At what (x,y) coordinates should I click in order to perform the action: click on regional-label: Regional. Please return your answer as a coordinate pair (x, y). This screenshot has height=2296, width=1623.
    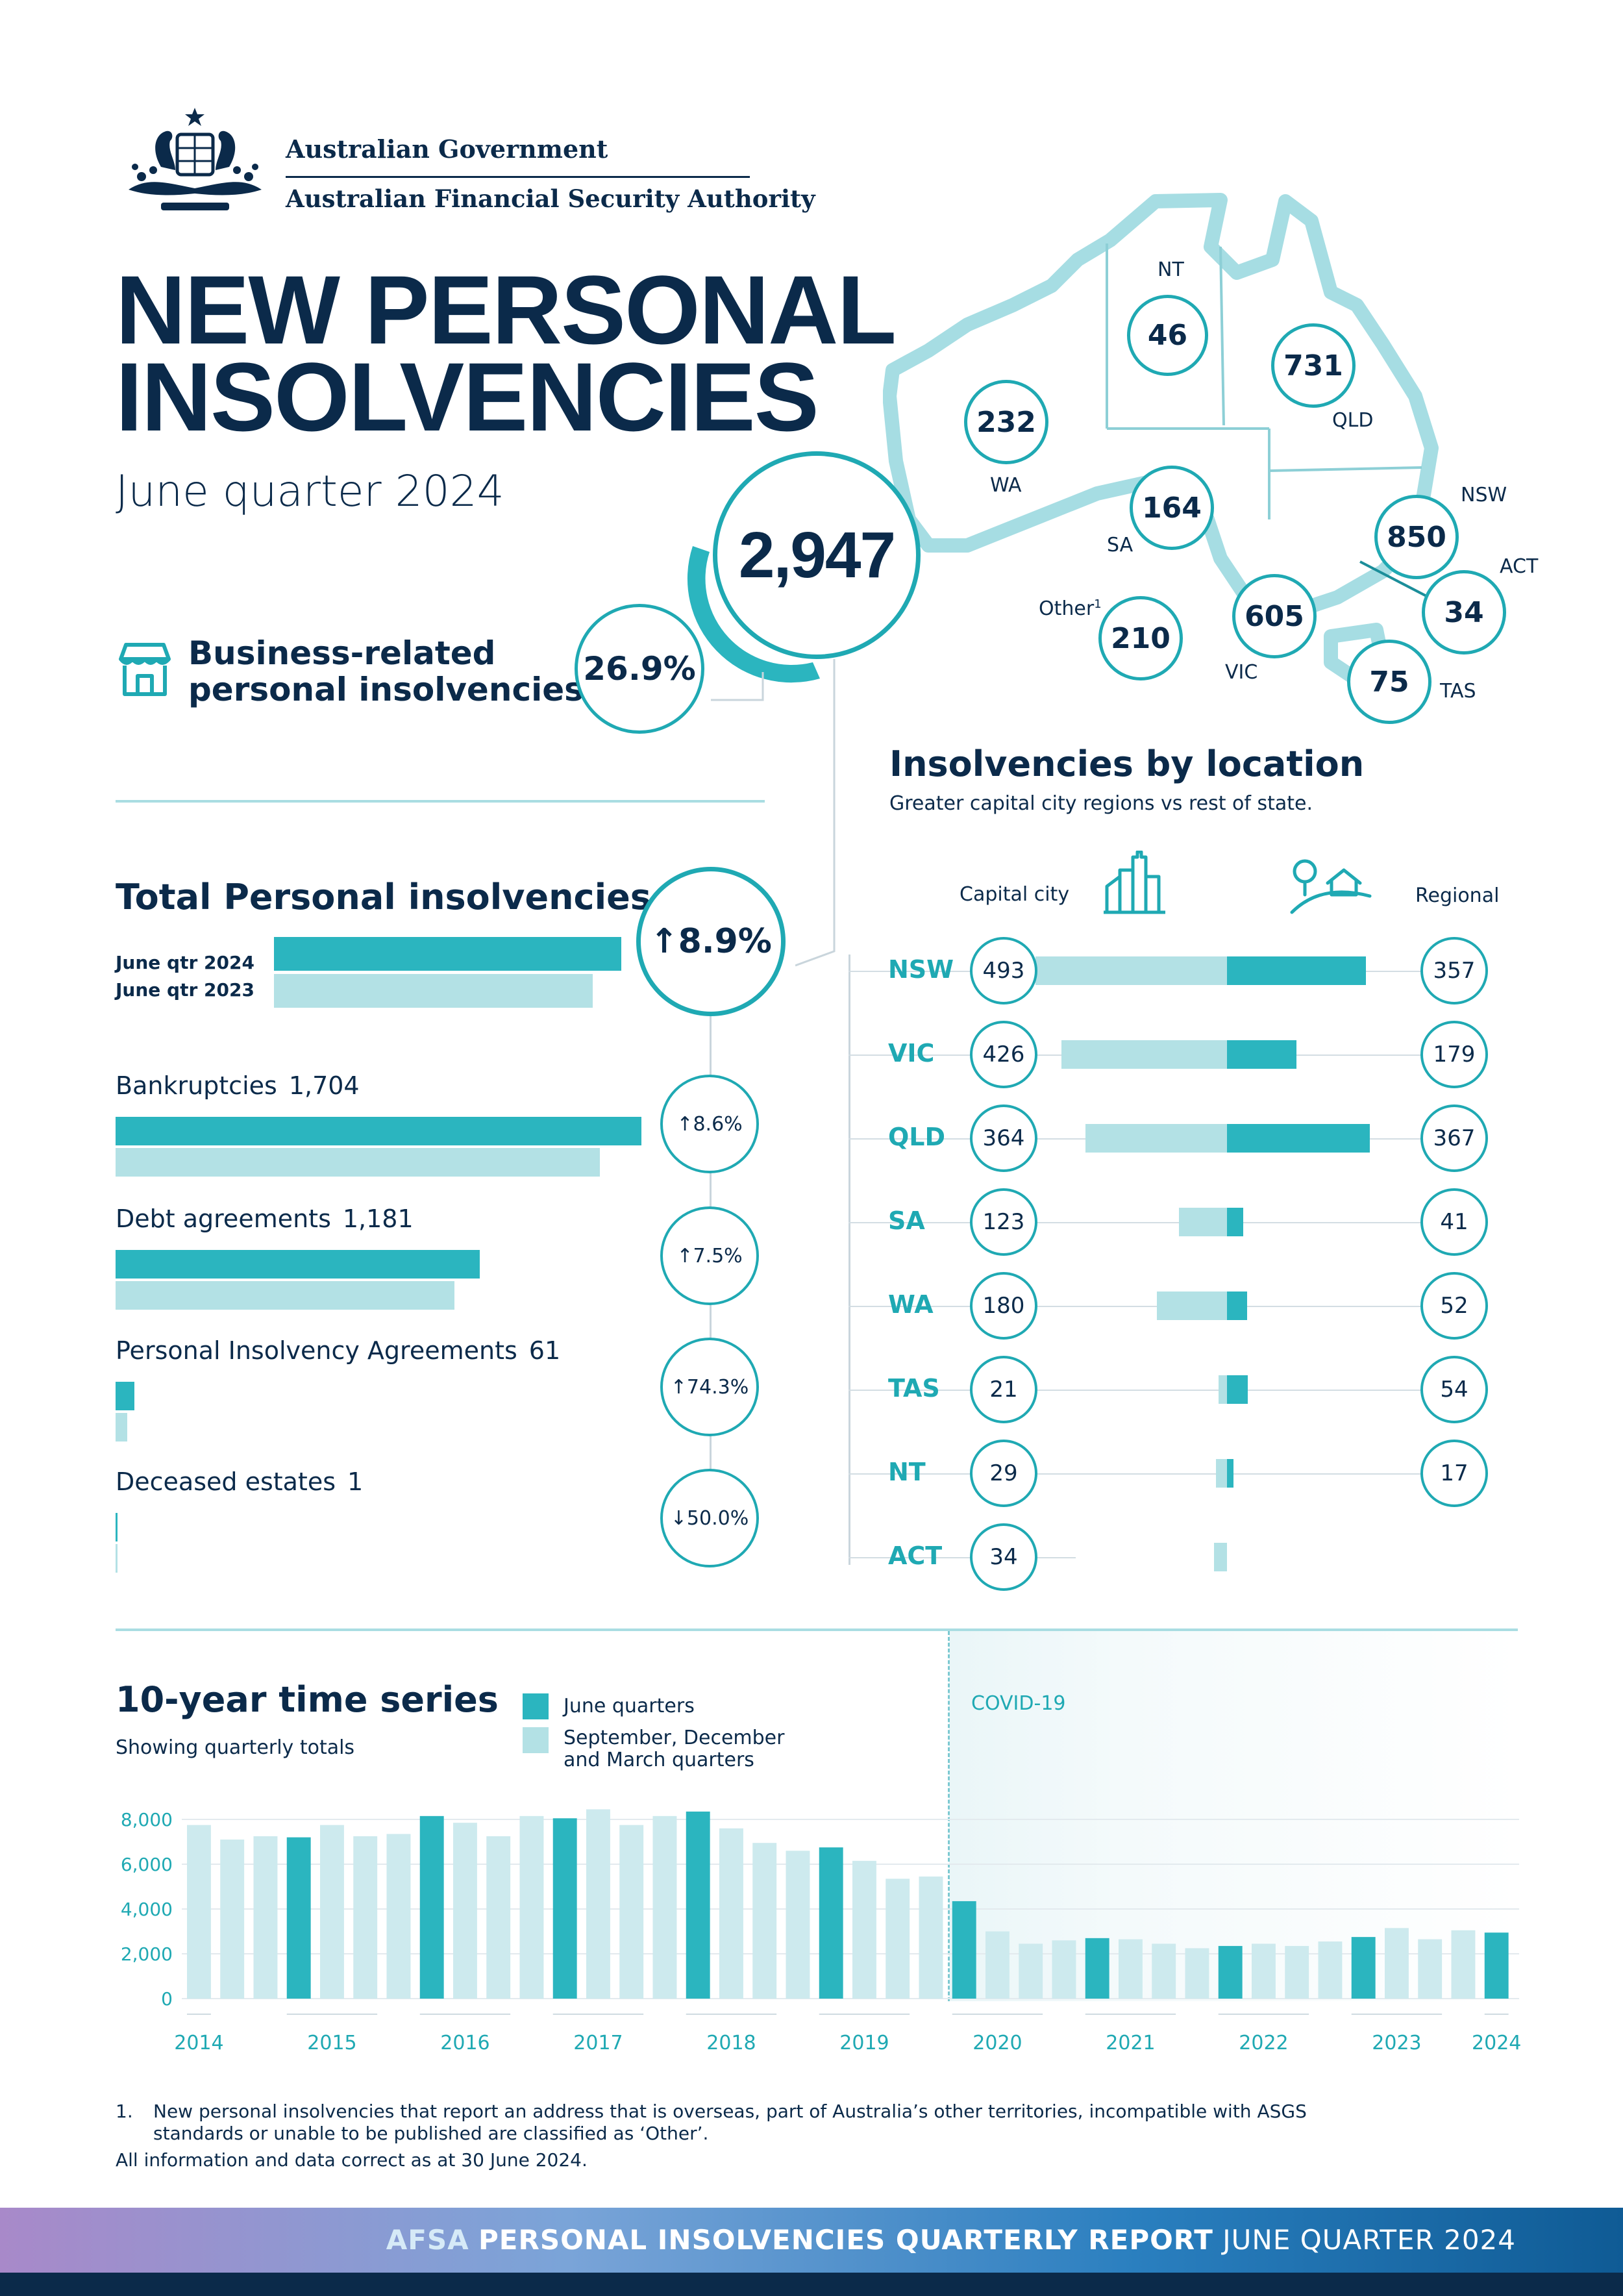
    Looking at the image, I should click on (1458, 896).